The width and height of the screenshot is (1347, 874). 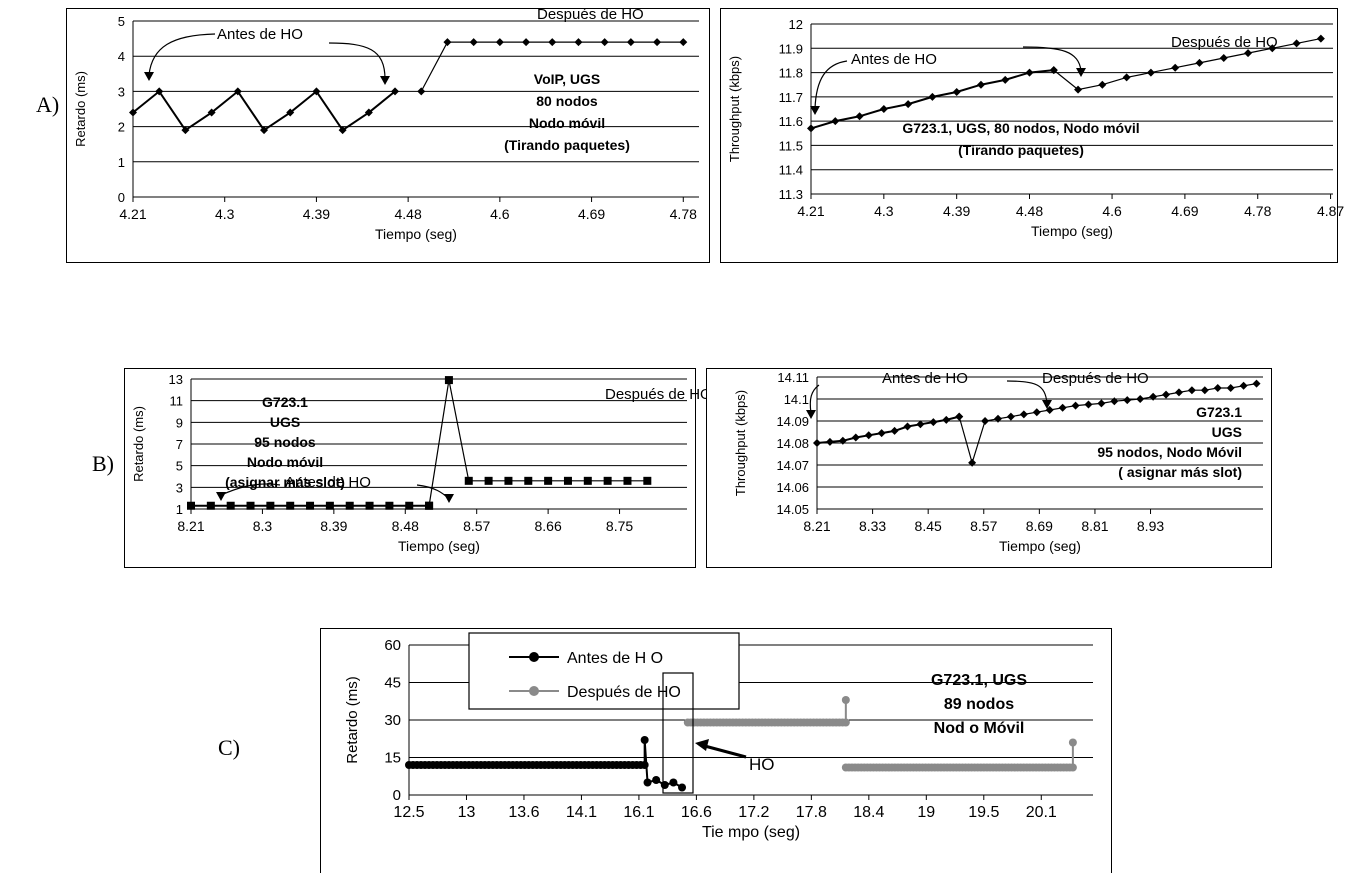 What do you see at coordinates (1020, 128) in the screenshot?
I see `chart-note: G723.1, UGS, 80 nodos, Nodo móvil` at bounding box center [1020, 128].